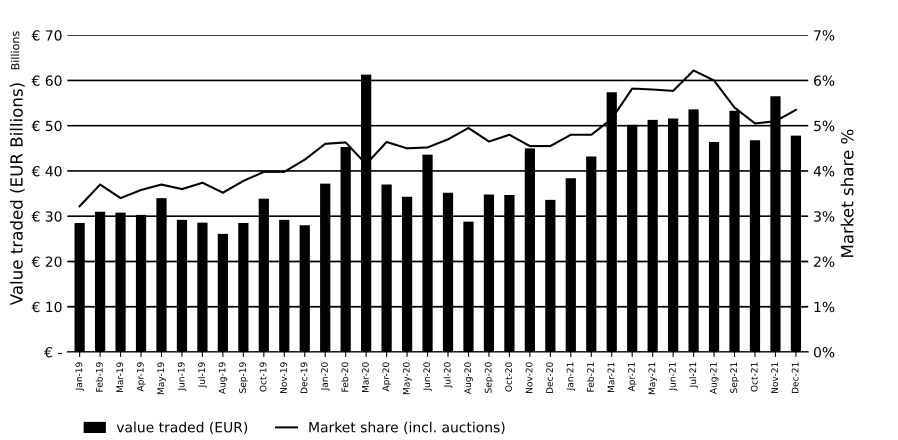 The image size is (898, 440). What do you see at coordinates (283, 377) in the screenshot?
I see `x-tick-label: Nov-19` at bounding box center [283, 377].